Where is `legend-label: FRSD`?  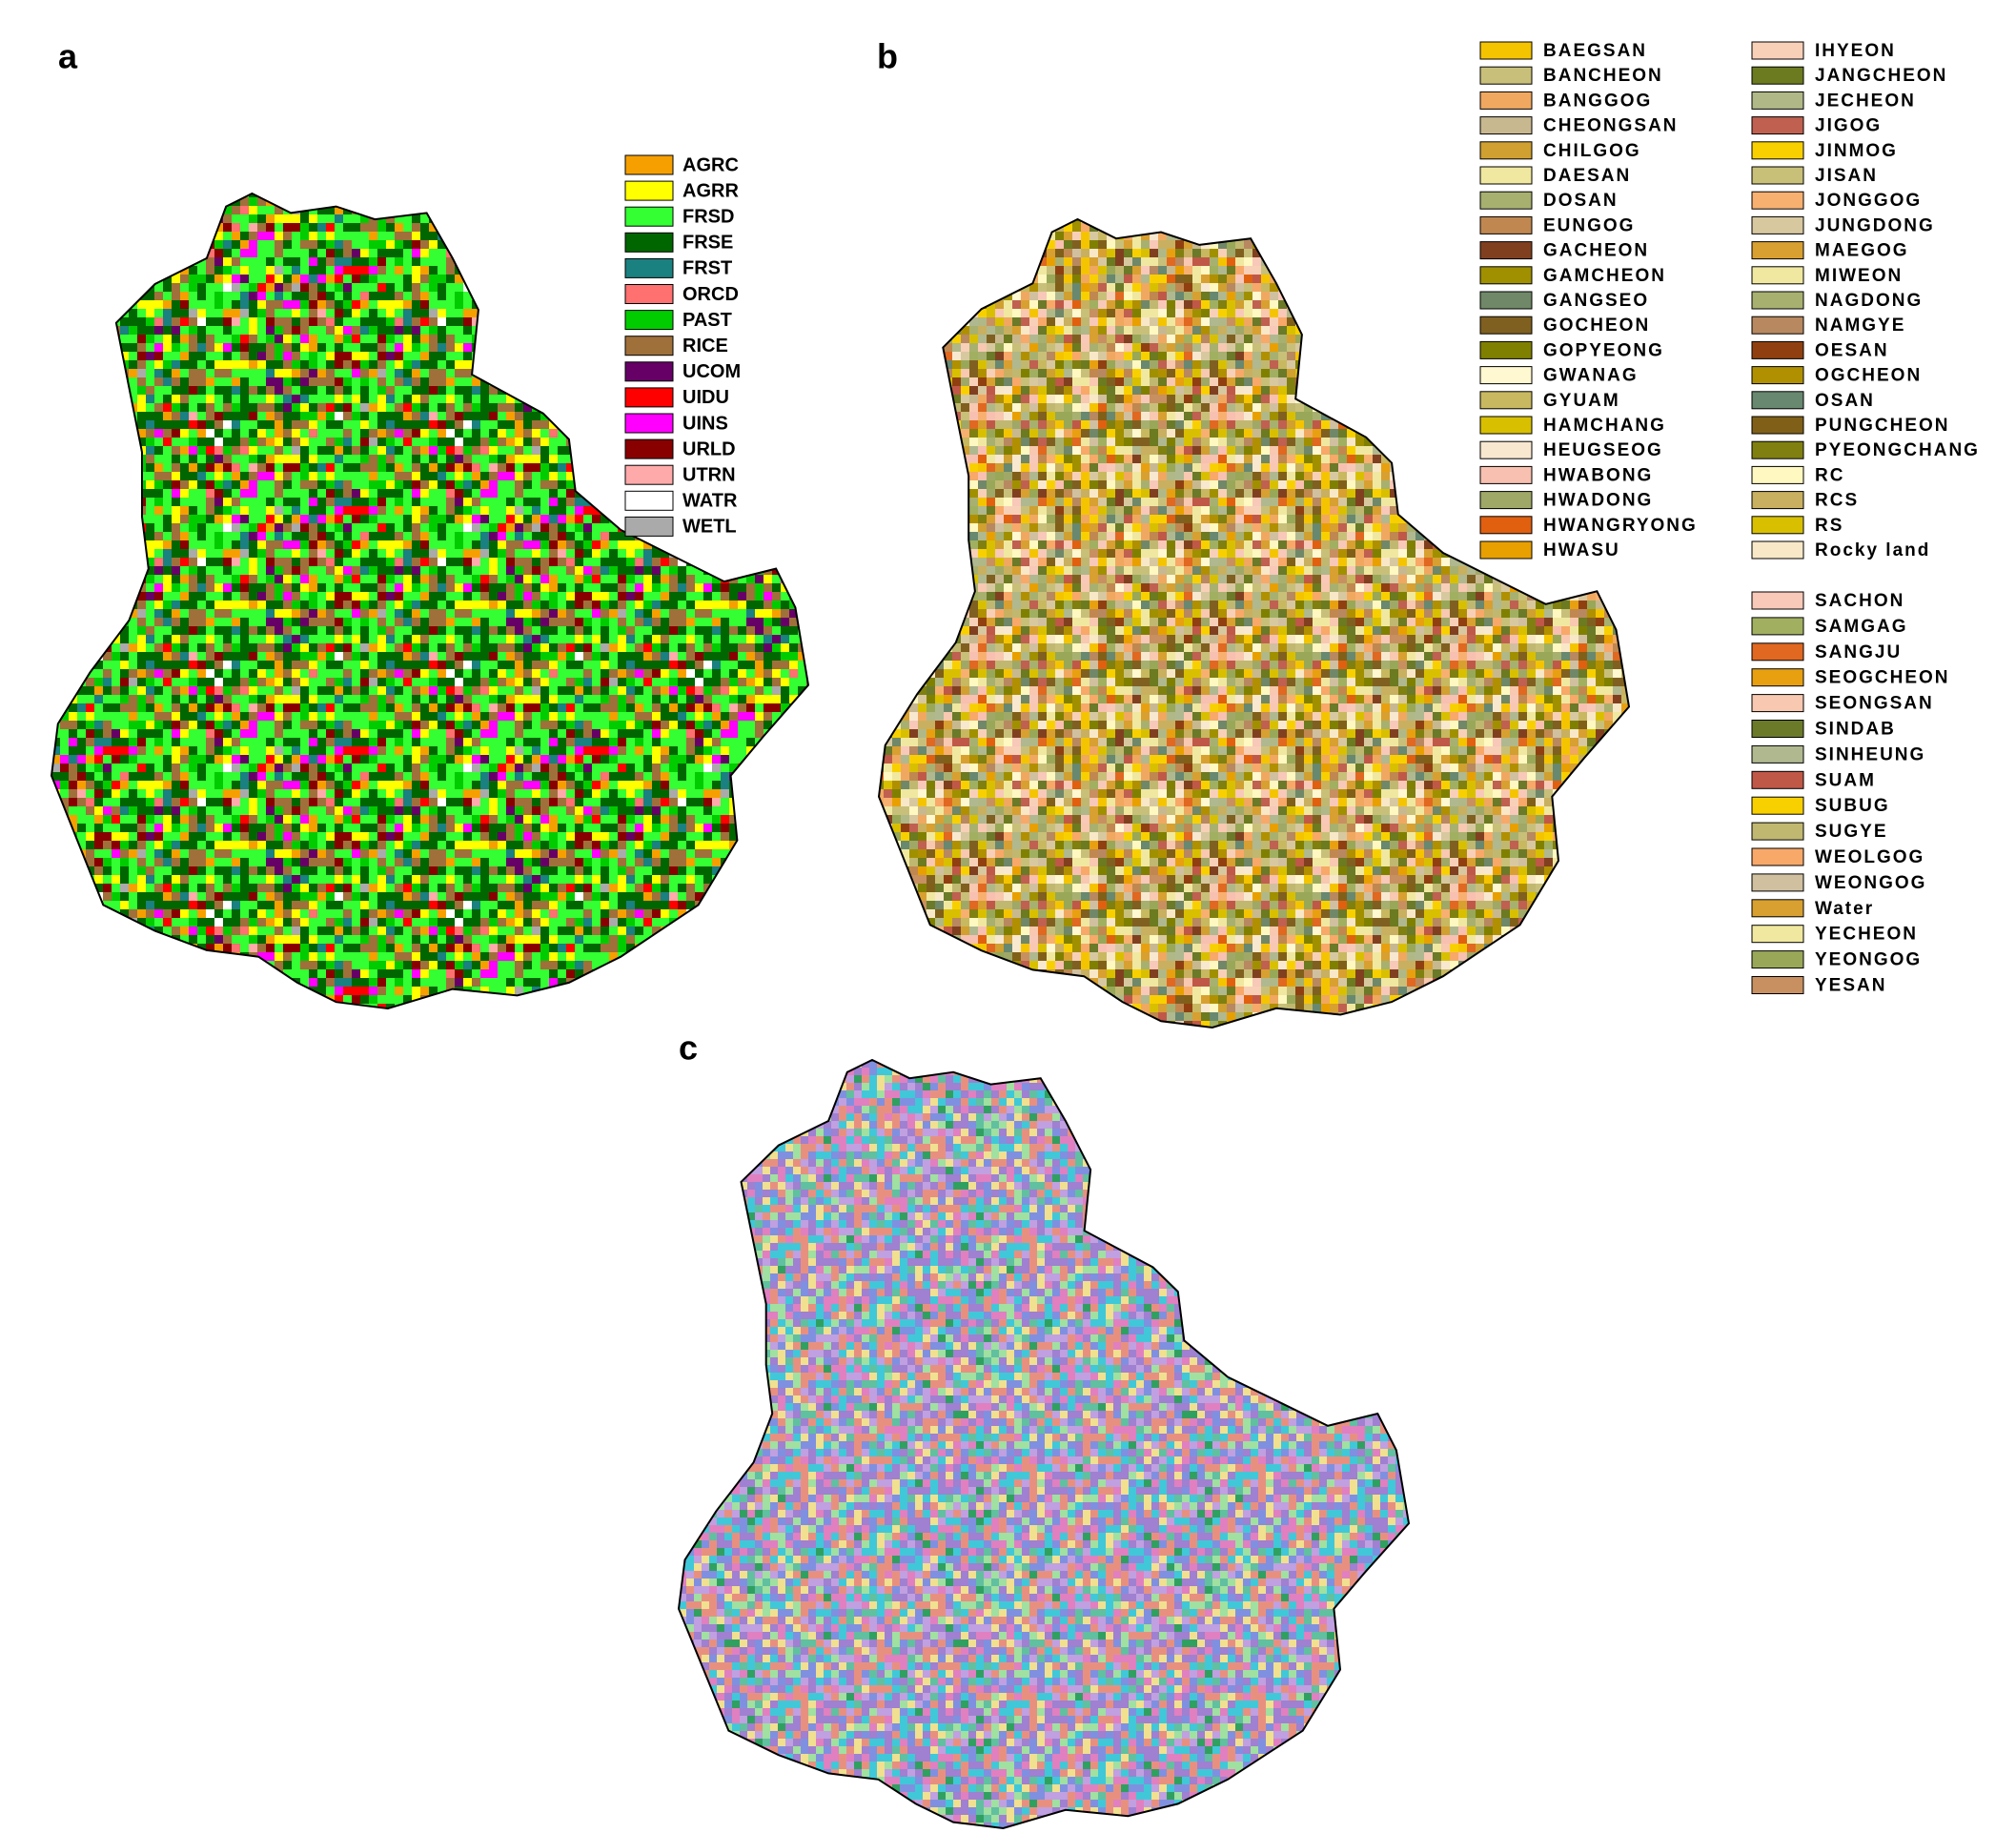 legend-label: FRSD is located at coordinates (708, 216).